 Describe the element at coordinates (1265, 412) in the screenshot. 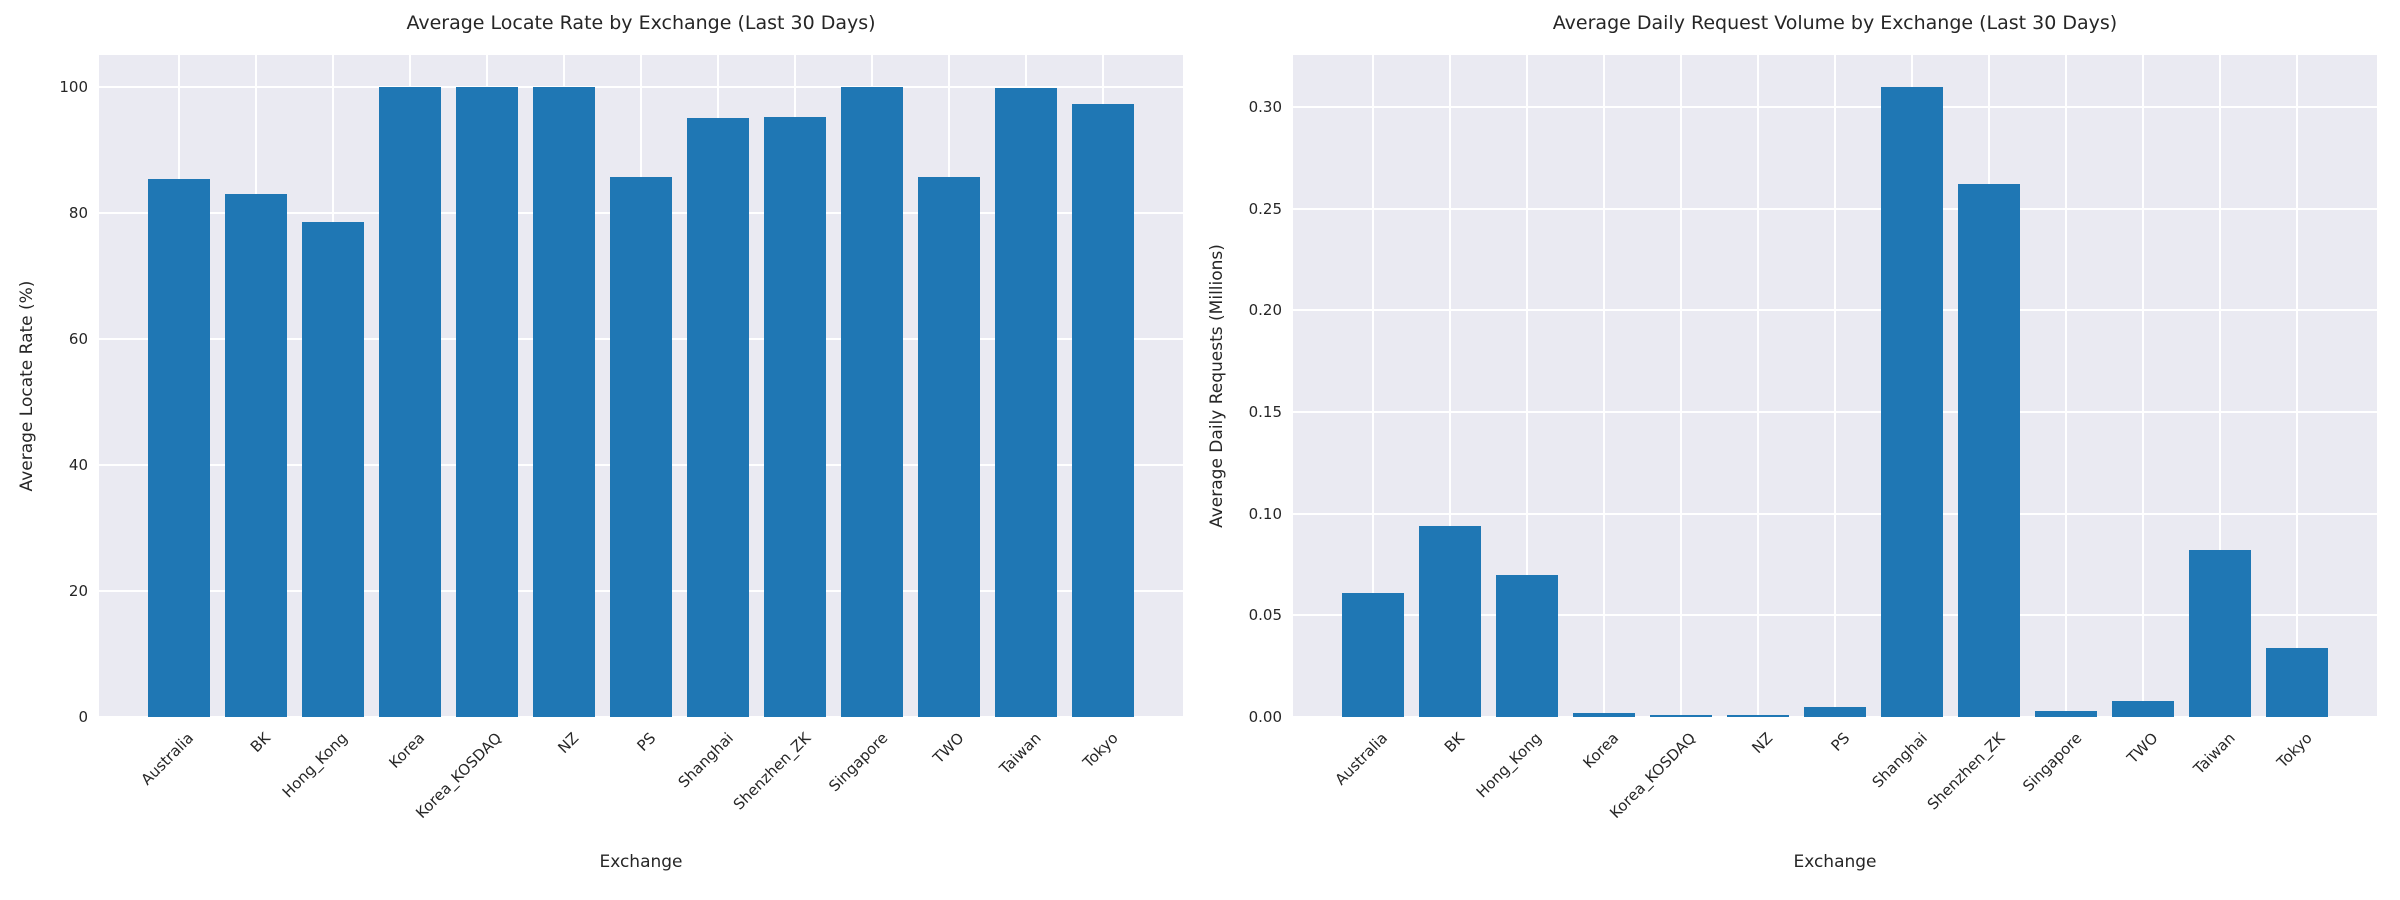

I see `y-tick-label: 0.15` at that location.